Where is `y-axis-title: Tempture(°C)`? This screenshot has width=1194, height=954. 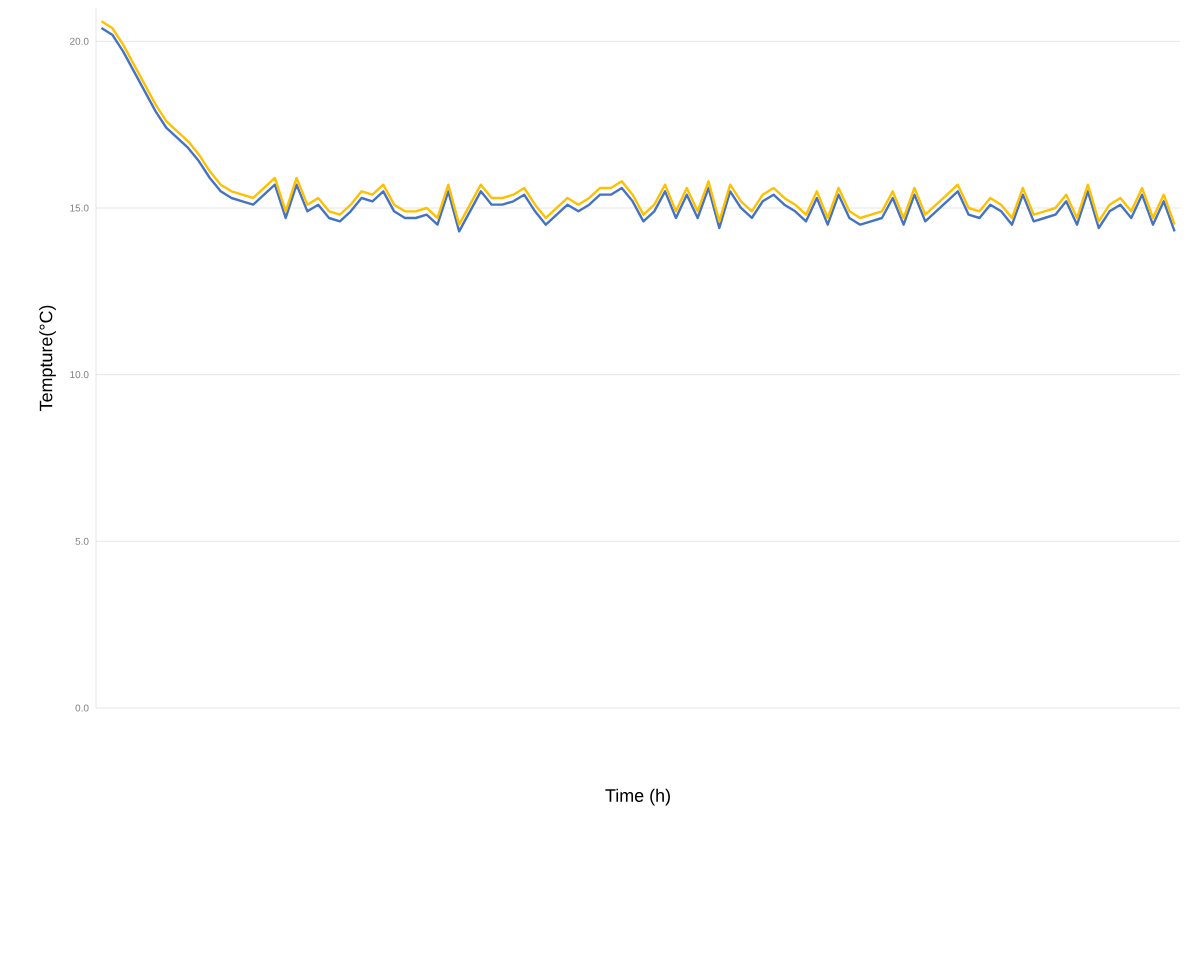
y-axis-title: Tempture(°C) is located at coordinates (47, 358).